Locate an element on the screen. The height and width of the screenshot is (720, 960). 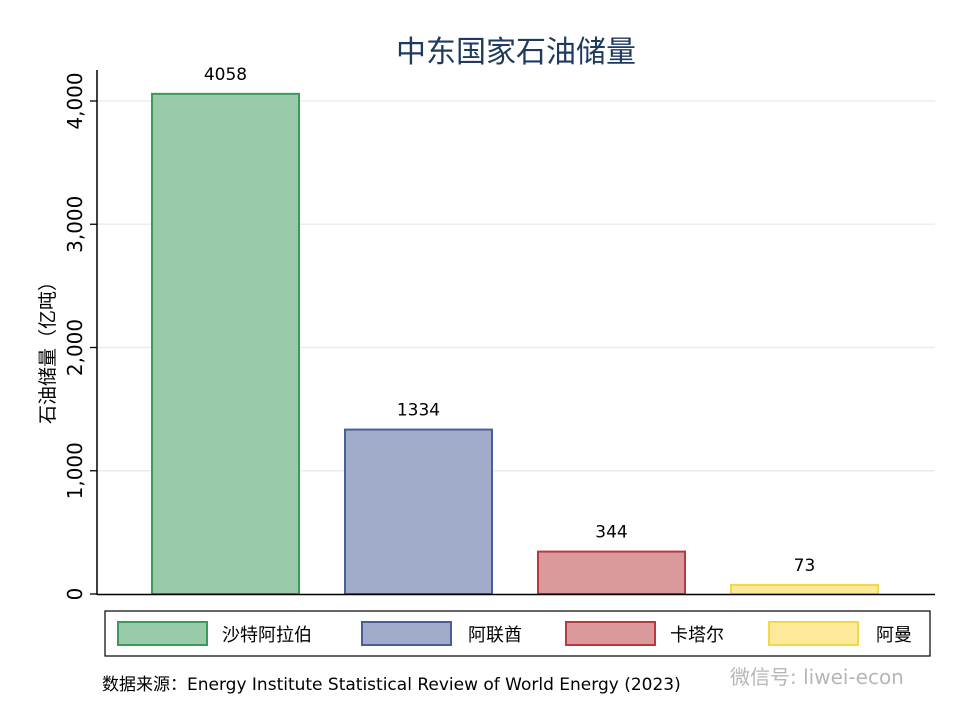
data-label: 1334 is located at coordinates (418, 411).